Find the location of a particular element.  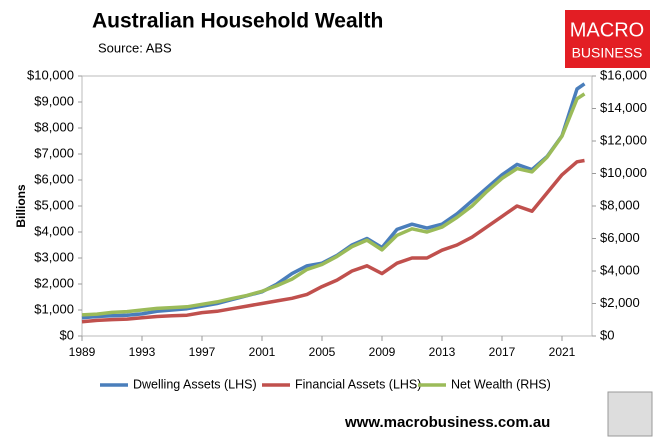

x-tick-label: 2017 is located at coordinates (502, 352).